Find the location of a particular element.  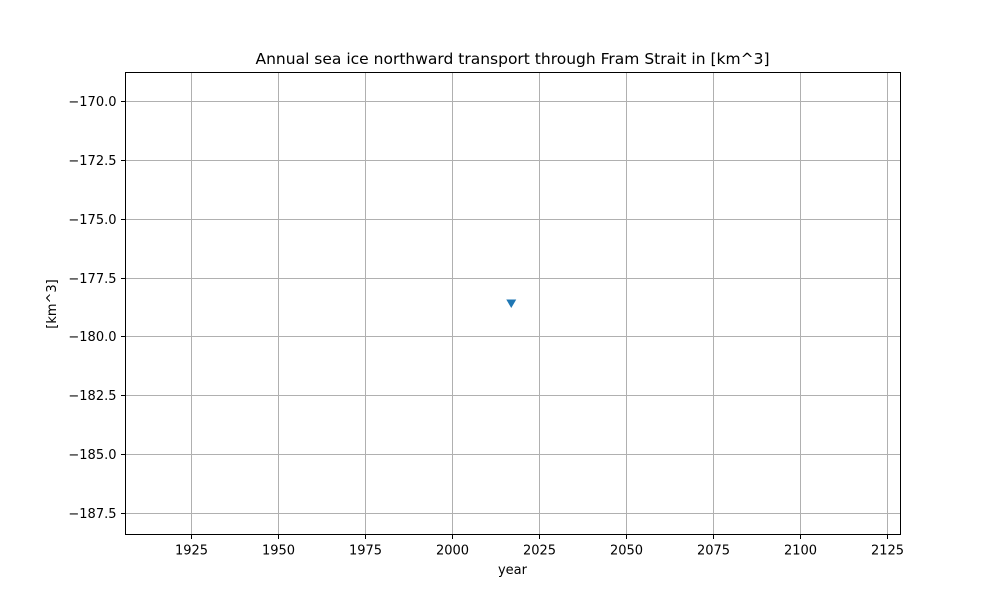

x-tick-label: 2050 is located at coordinates (626, 551).